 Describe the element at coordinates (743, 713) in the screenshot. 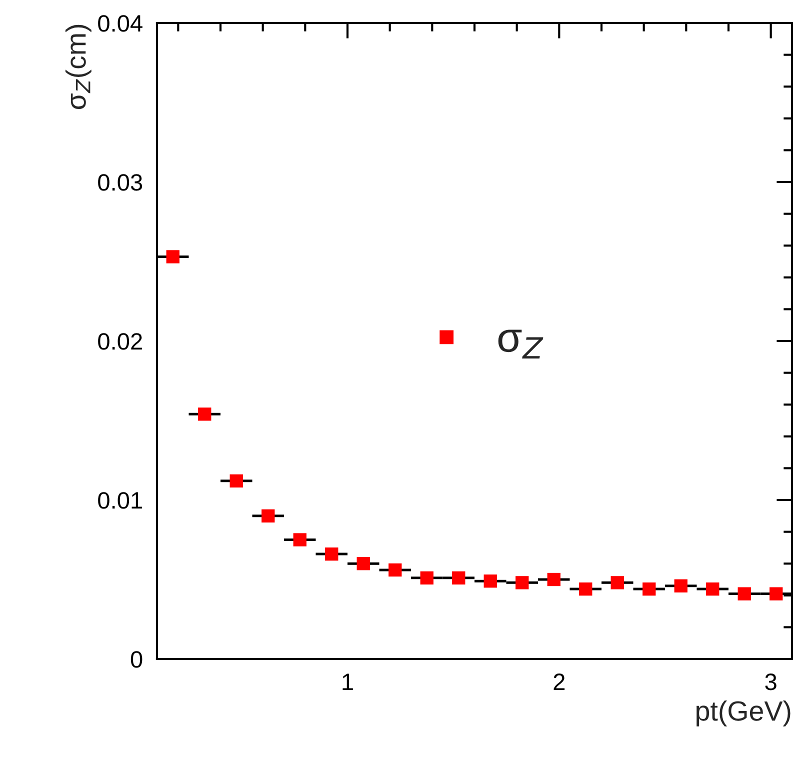

I see `x-axis-title: pt(GeV)` at that location.